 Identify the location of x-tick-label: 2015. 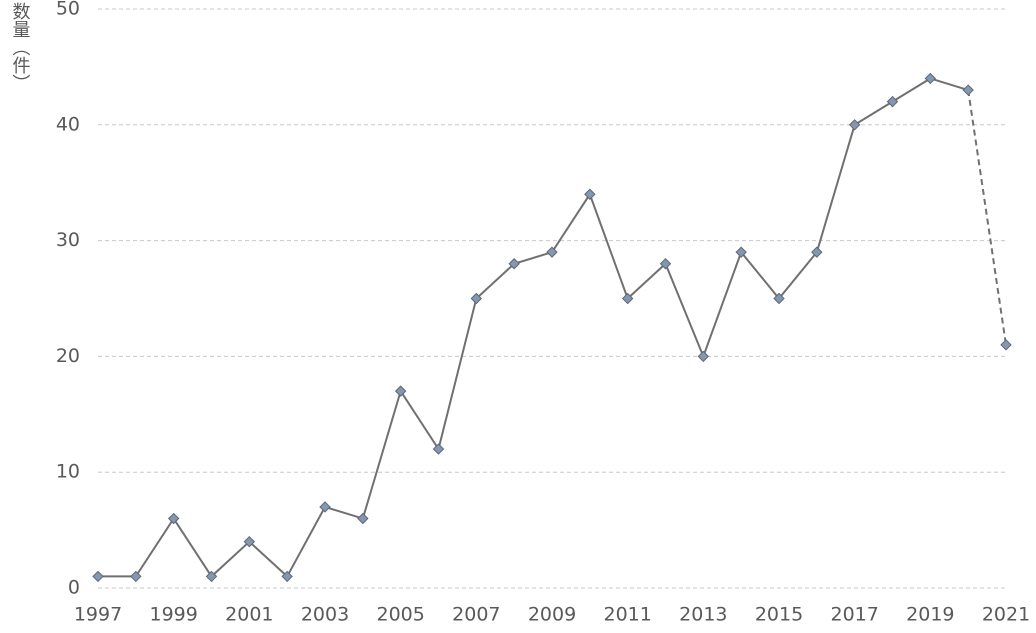
(779, 615).